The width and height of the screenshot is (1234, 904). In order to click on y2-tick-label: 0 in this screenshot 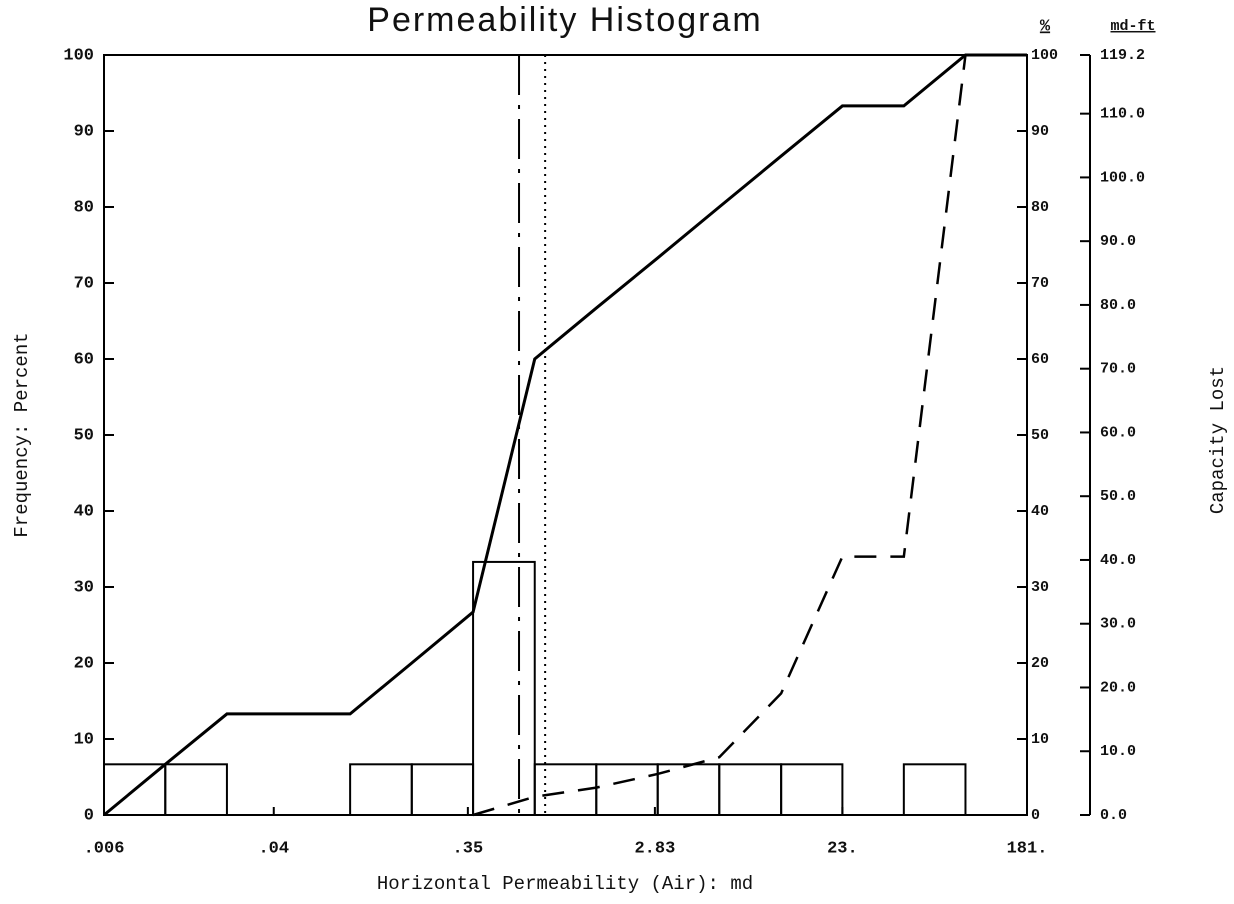, I will do `click(1035, 815)`.